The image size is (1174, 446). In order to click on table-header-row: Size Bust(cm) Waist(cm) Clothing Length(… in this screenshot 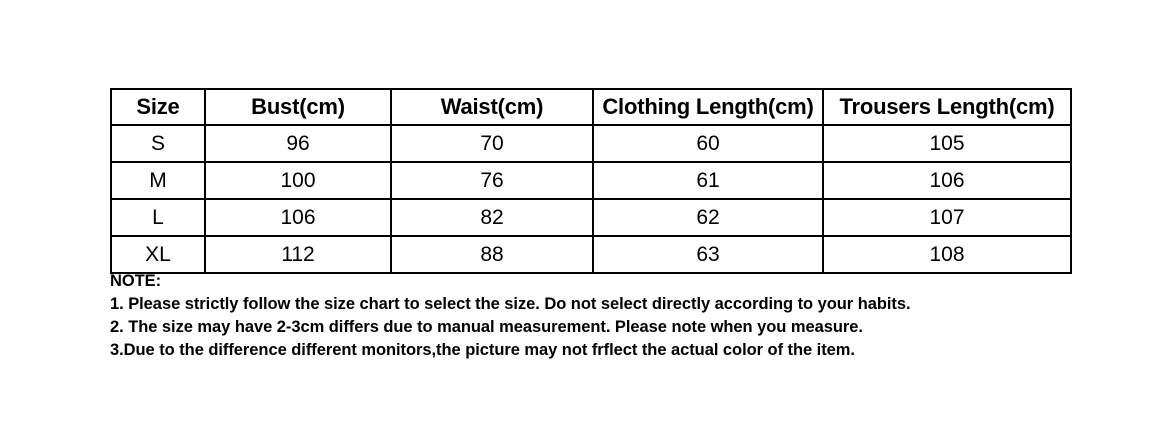, I will do `click(591, 107)`.